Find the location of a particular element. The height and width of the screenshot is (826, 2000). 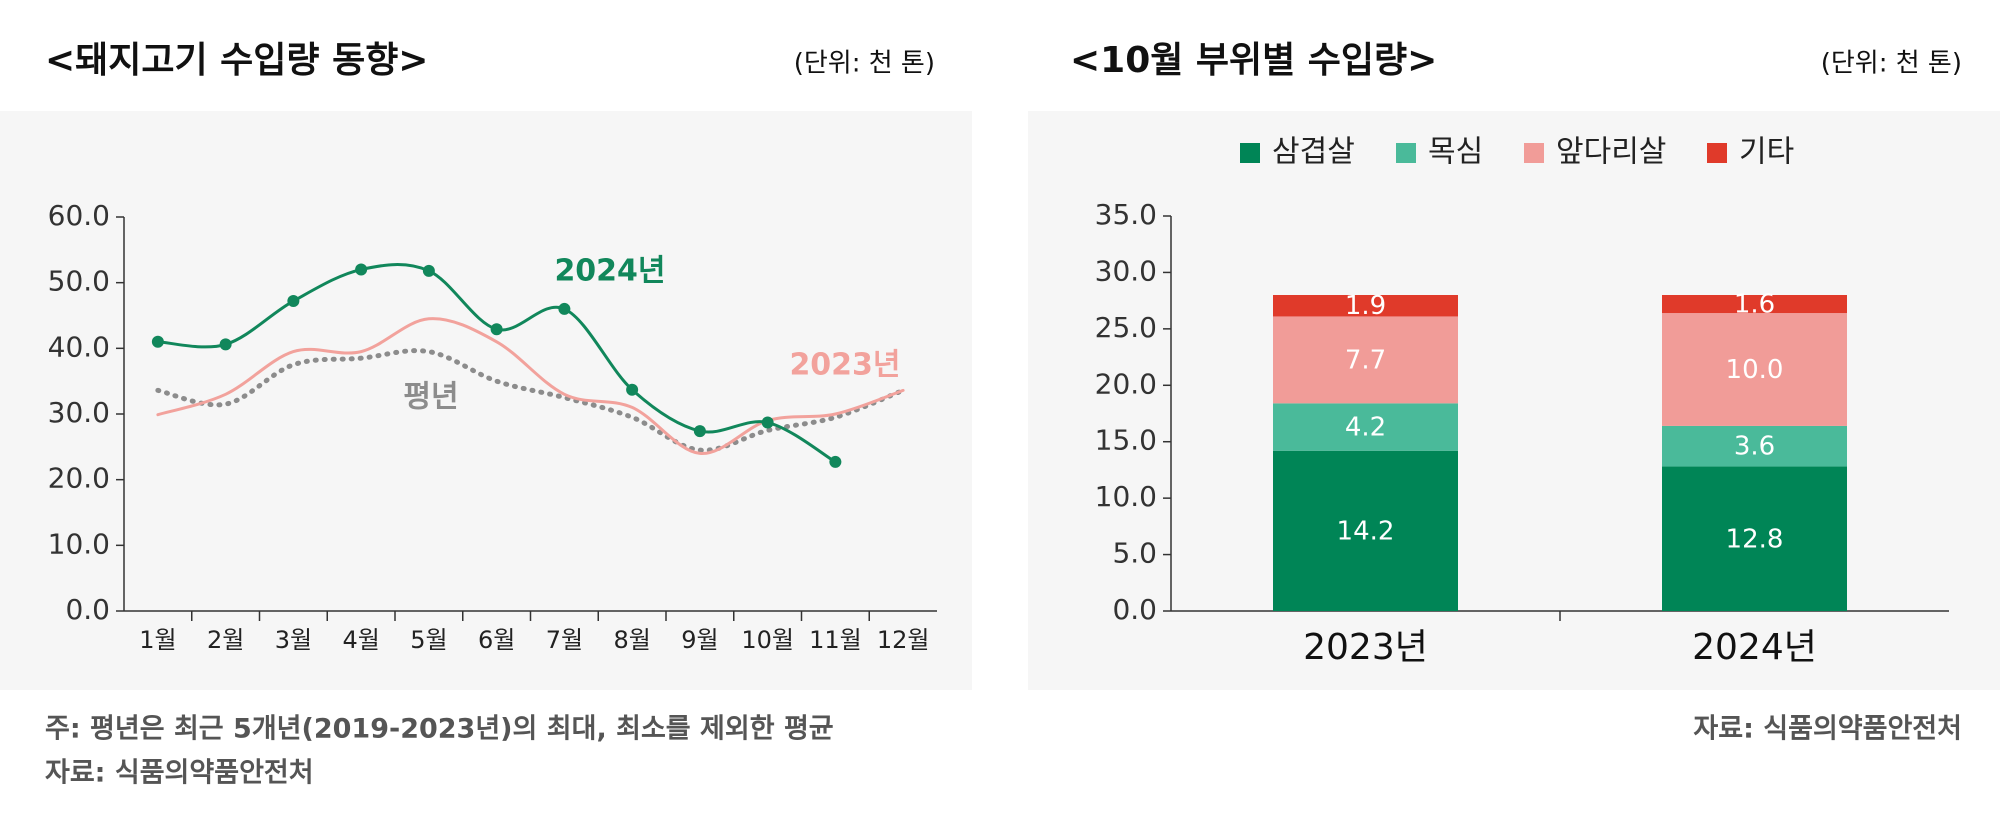

y-tick-label: 25.0 is located at coordinates (1126, 327).